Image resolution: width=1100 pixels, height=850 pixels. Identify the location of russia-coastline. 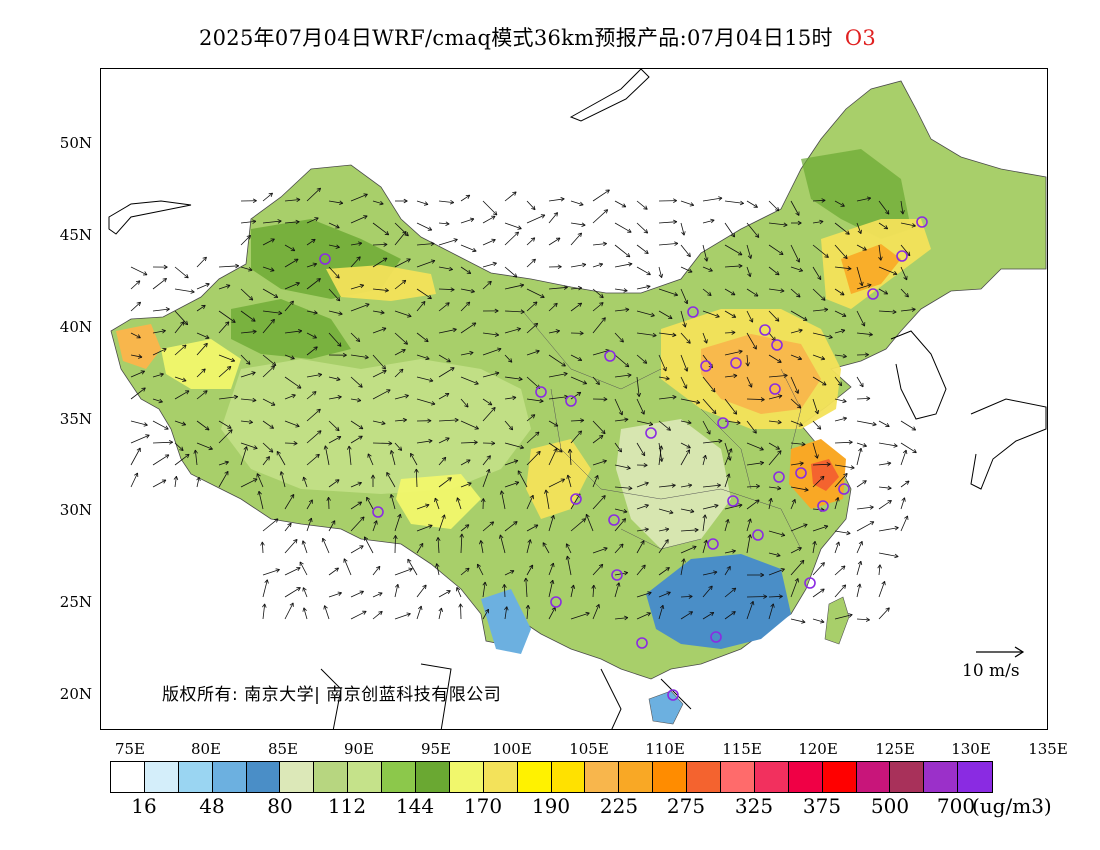
(609, 95).